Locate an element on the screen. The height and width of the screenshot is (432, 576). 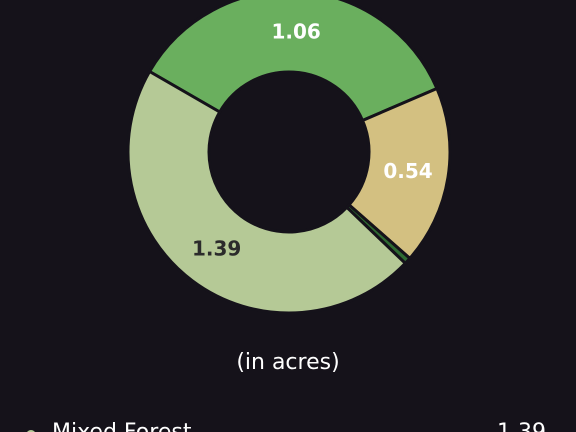
slice-value-label: 0.54 is located at coordinates (407, 171).